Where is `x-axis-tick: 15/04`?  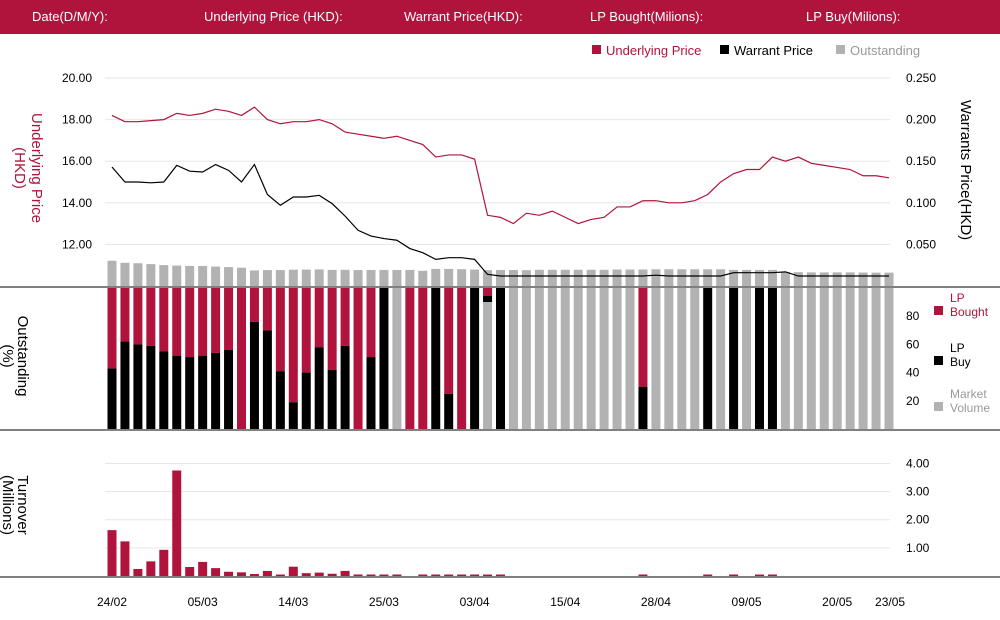
x-axis-tick: 15/04 is located at coordinates (565, 602).